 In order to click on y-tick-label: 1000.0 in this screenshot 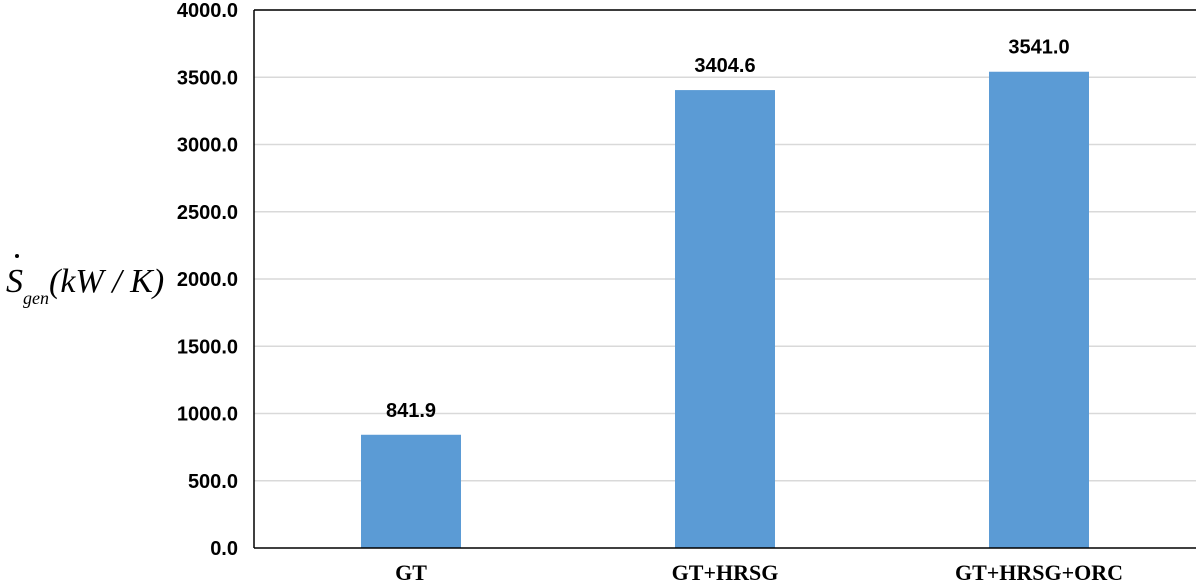, I will do `click(207, 415)`.